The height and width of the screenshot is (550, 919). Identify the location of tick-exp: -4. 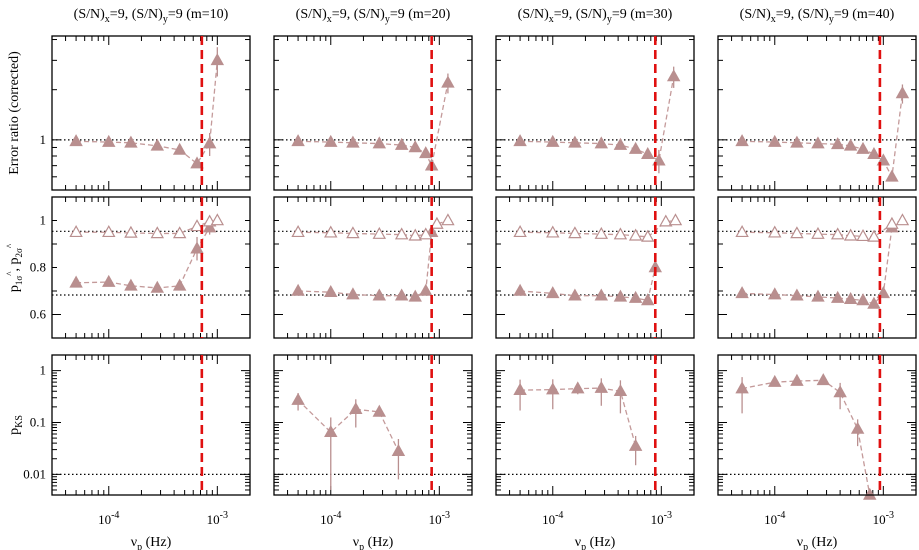
(337, 515).